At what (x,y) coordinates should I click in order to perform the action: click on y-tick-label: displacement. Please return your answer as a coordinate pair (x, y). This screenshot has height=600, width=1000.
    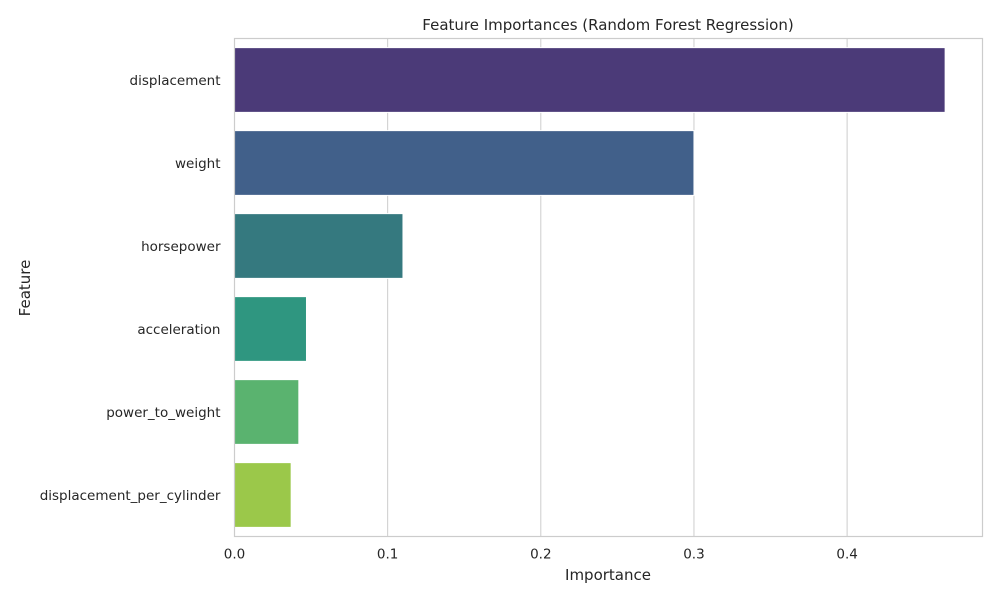
    Looking at the image, I should click on (175, 81).